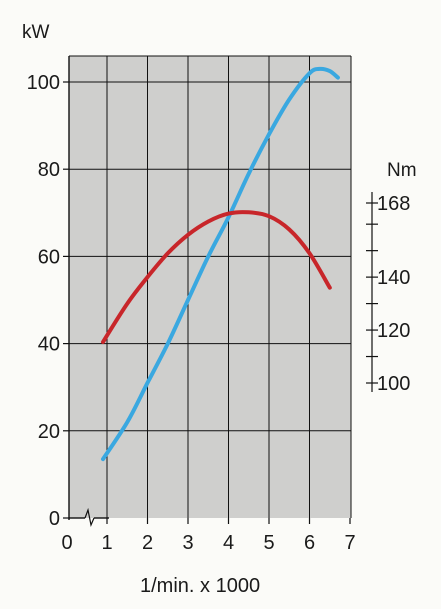 The width and height of the screenshot is (441, 609). Describe the element at coordinates (49, 345) in the screenshot. I see `left-axis-tick-label: 40` at that location.